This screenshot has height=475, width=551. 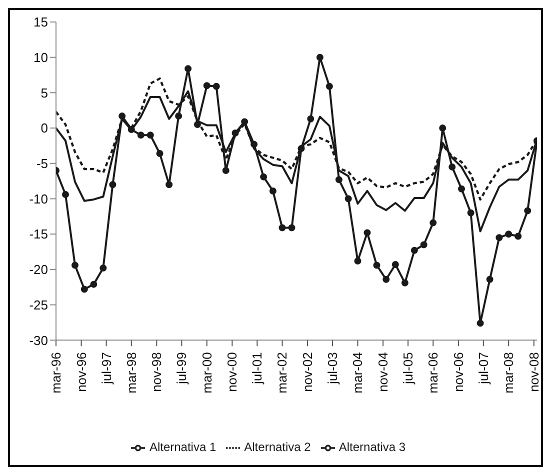 What do you see at coordinates (206, 373) in the screenshot?
I see `x-tick-label: mar-00` at bounding box center [206, 373].